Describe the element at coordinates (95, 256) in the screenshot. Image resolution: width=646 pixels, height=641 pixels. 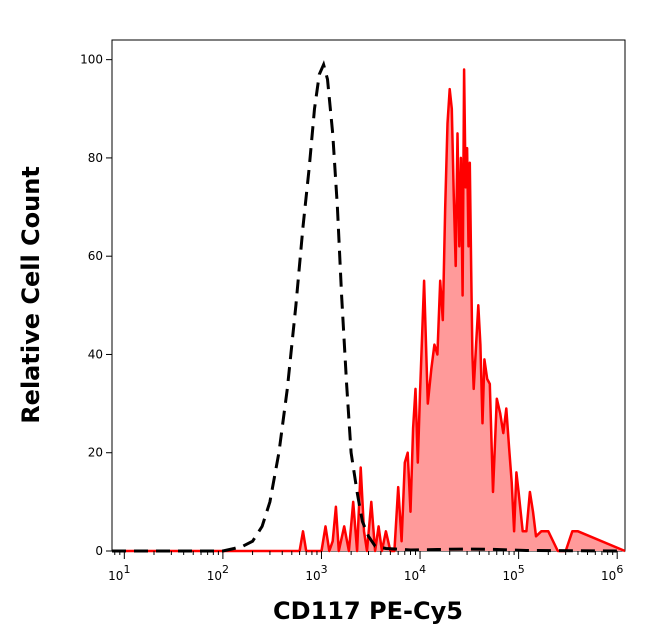
I see `y-tick-label: 60` at that location.